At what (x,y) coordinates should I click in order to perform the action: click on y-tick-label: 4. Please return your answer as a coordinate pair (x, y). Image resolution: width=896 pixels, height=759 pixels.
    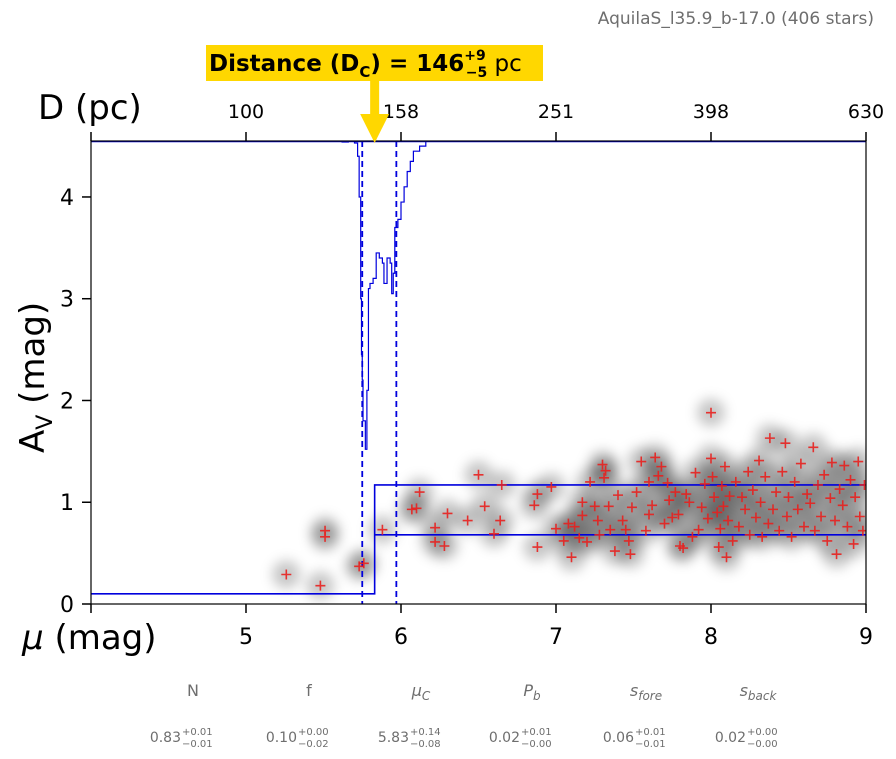
    Looking at the image, I should click on (67, 198).